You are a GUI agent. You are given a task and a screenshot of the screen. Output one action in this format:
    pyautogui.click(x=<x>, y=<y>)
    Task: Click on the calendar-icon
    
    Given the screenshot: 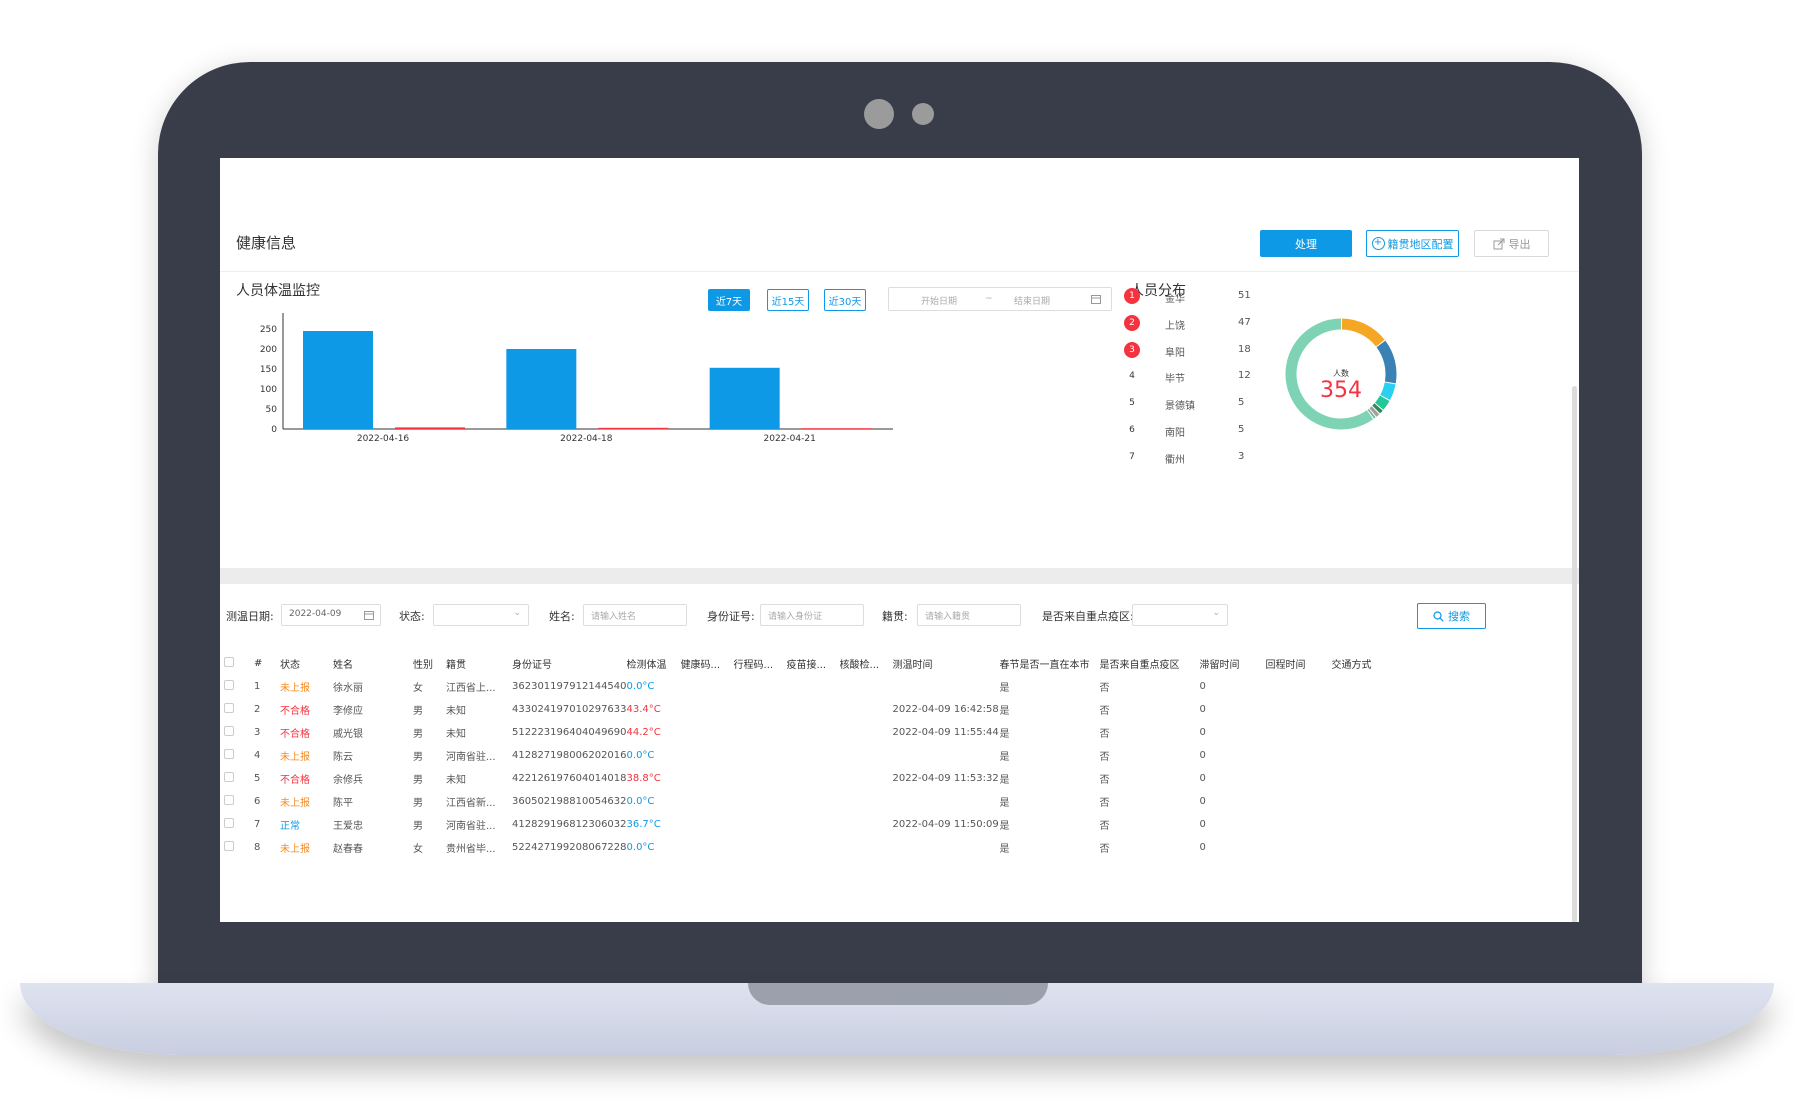 What is the action you would take?
    pyautogui.click(x=369, y=615)
    